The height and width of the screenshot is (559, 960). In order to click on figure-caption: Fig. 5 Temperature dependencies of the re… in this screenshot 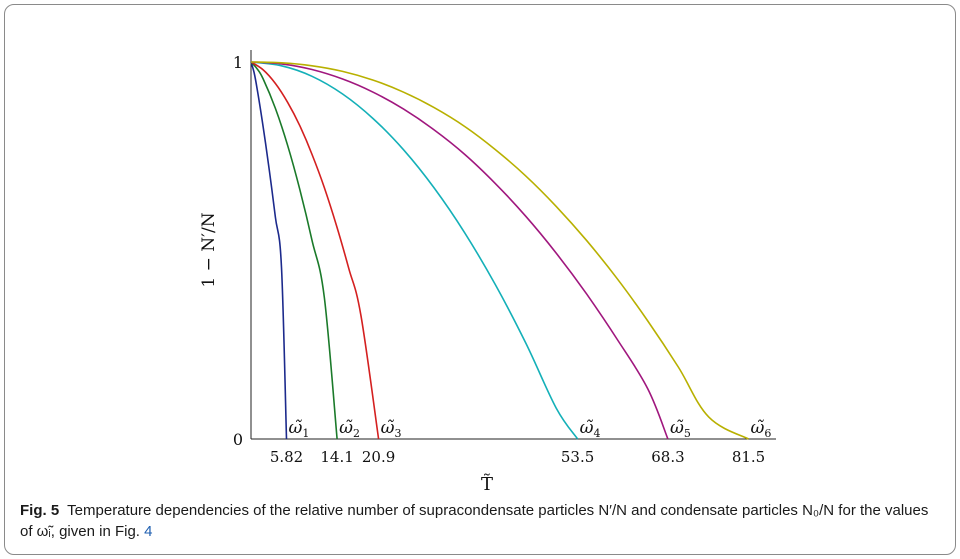, I will do `click(482, 521)`.